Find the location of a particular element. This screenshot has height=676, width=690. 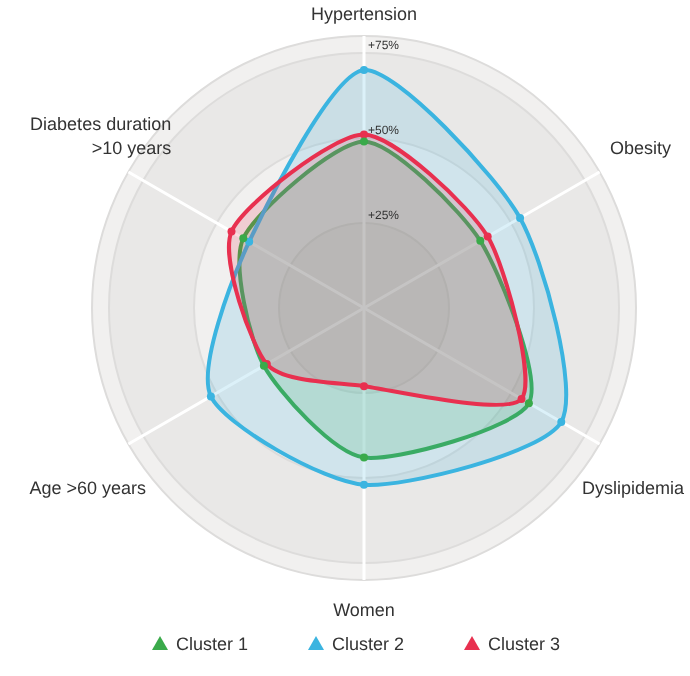

spoke-label: Obesity is located at coordinates (640, 148).